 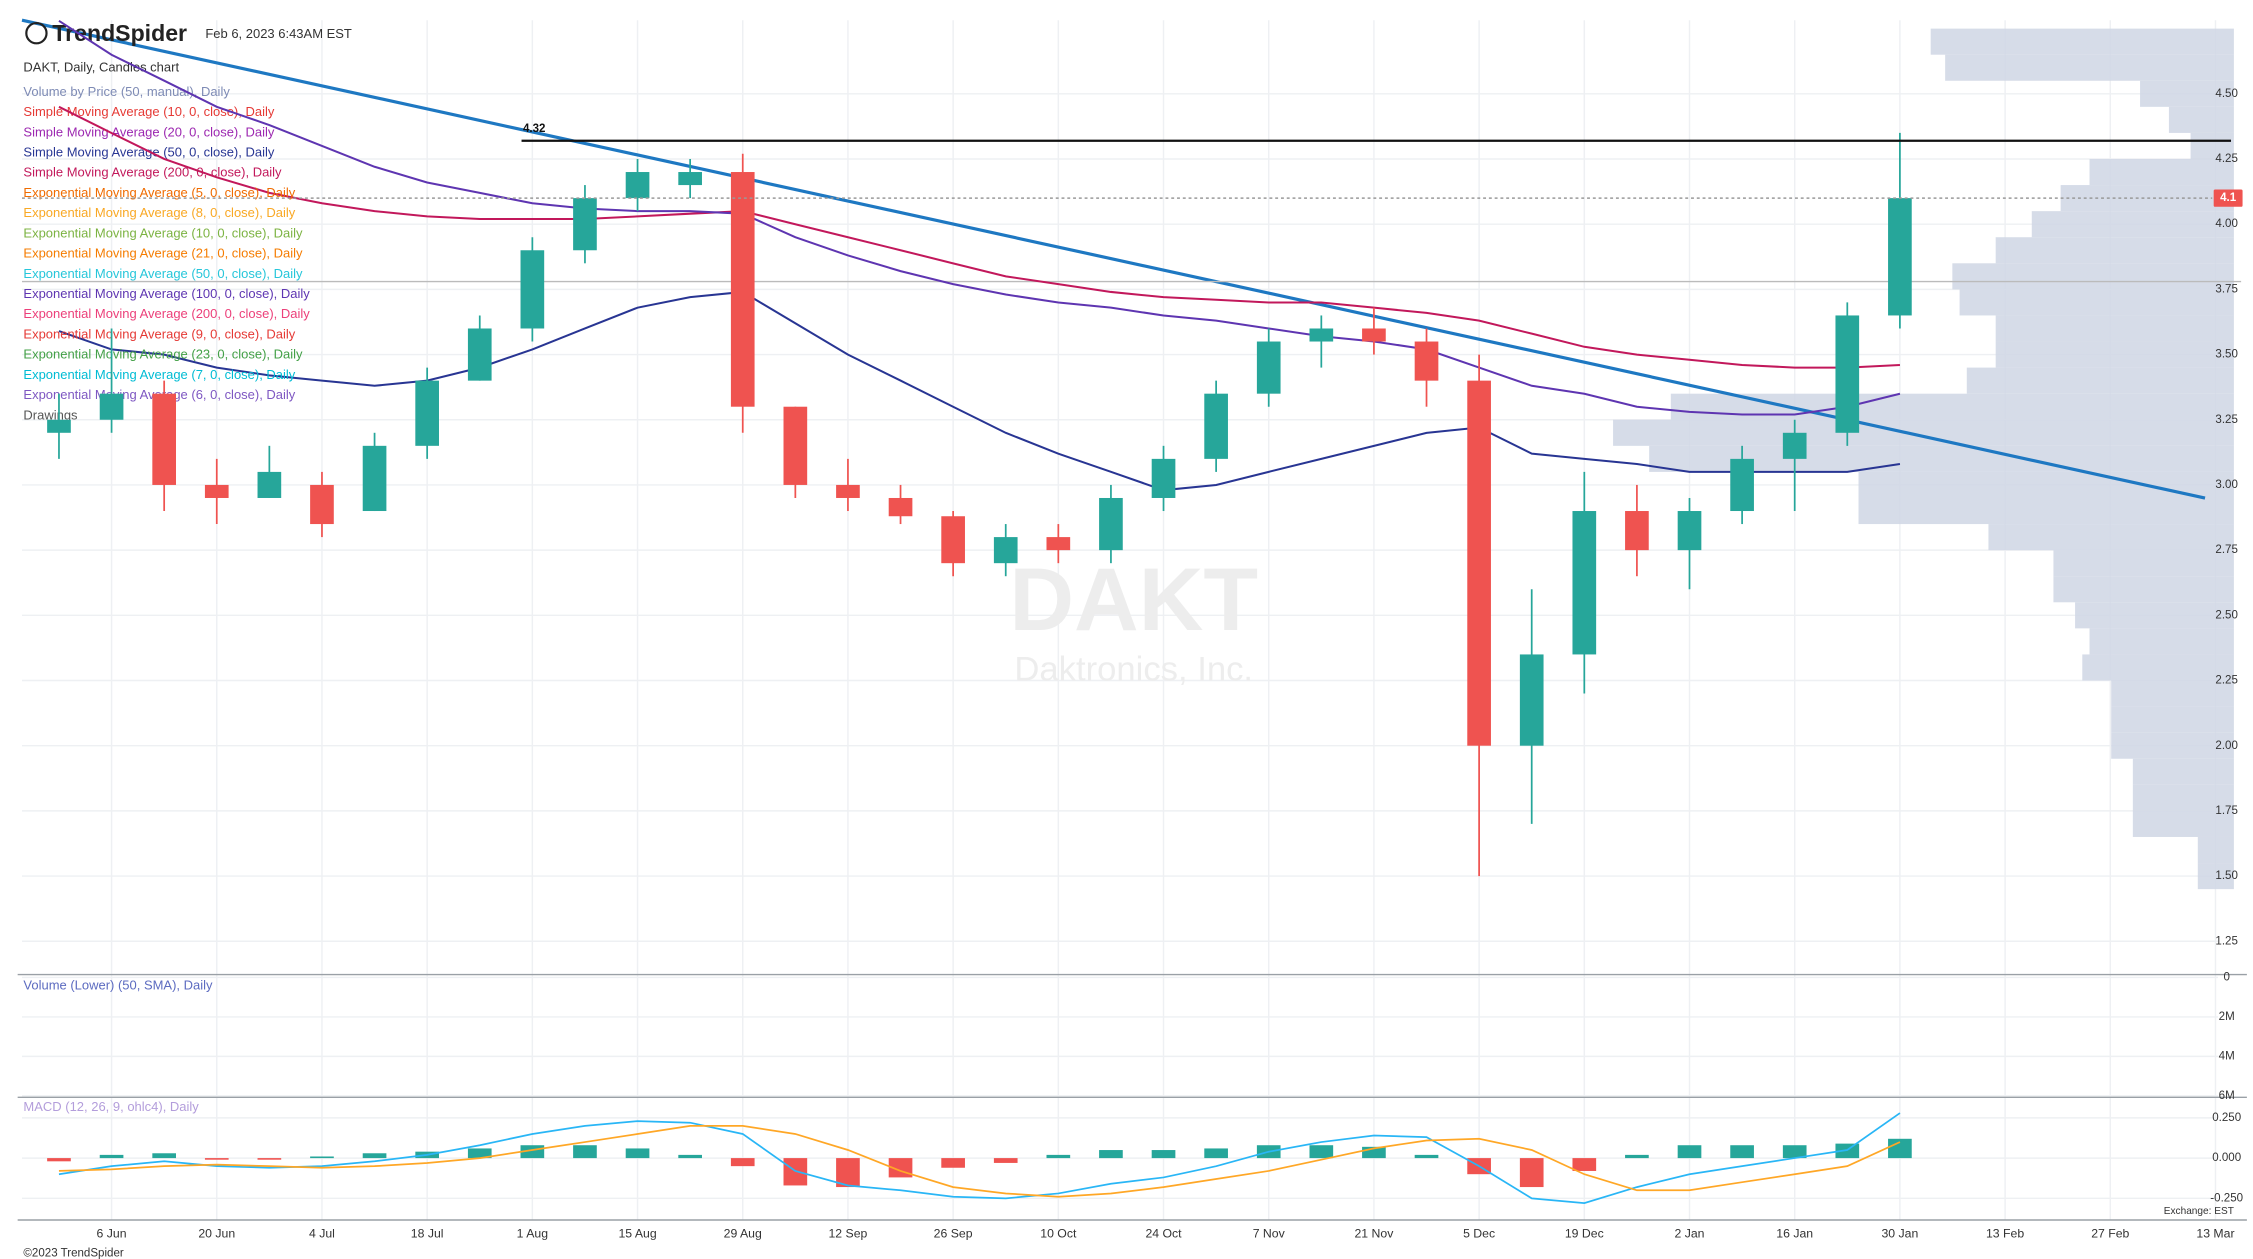 I want to click on y-tick-label: 2.25, so click(x=2226, y=681).